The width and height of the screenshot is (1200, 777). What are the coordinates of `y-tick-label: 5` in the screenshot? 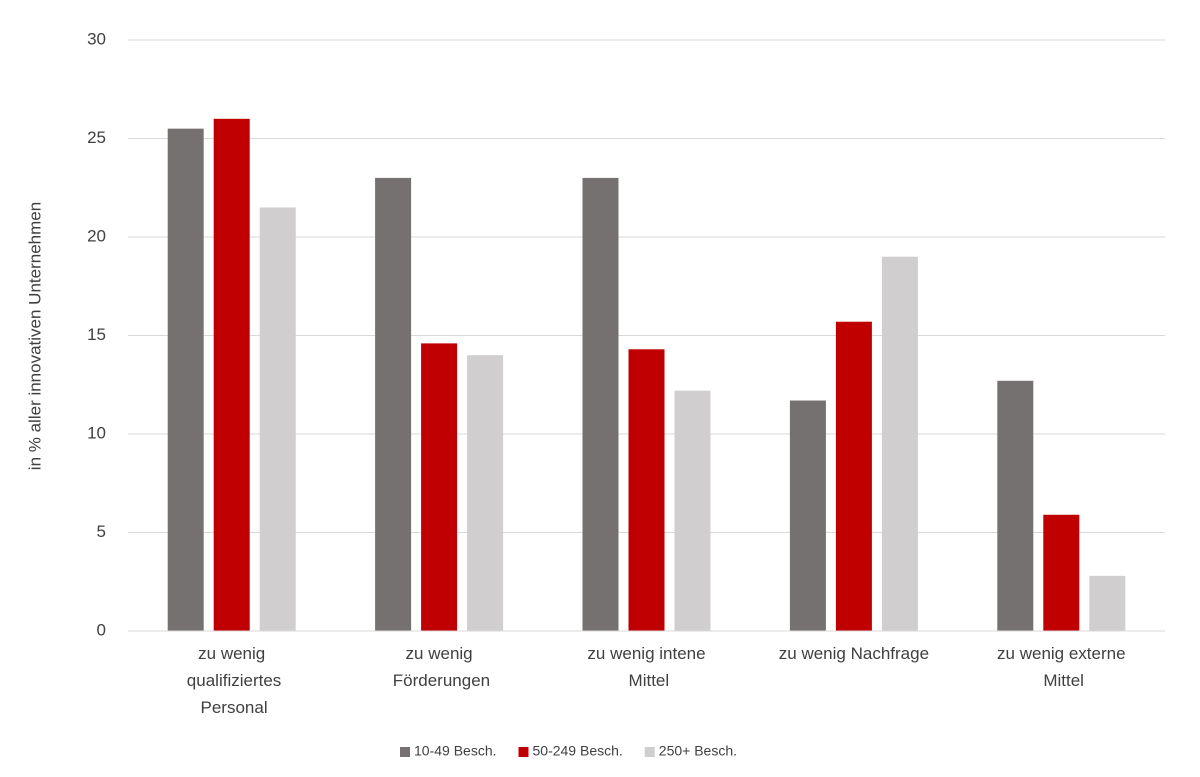 It's located at (101, 531).